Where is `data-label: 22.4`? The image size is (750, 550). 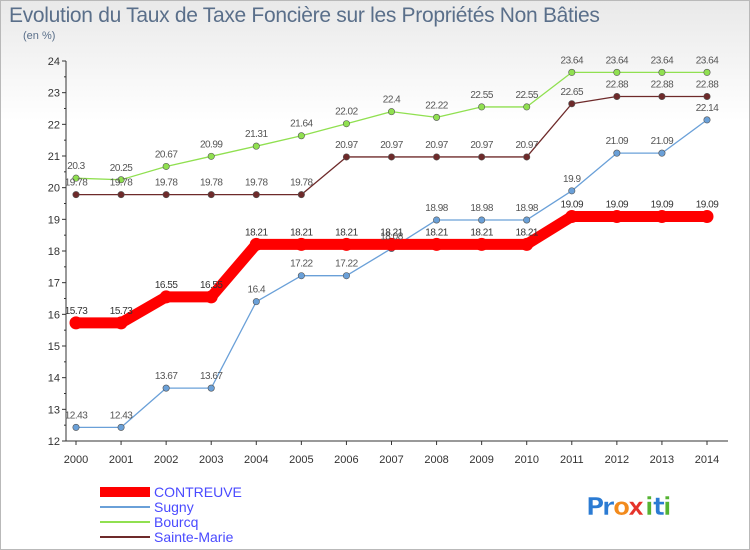
data-label: 22.4 is located at coordinates (392, 100).